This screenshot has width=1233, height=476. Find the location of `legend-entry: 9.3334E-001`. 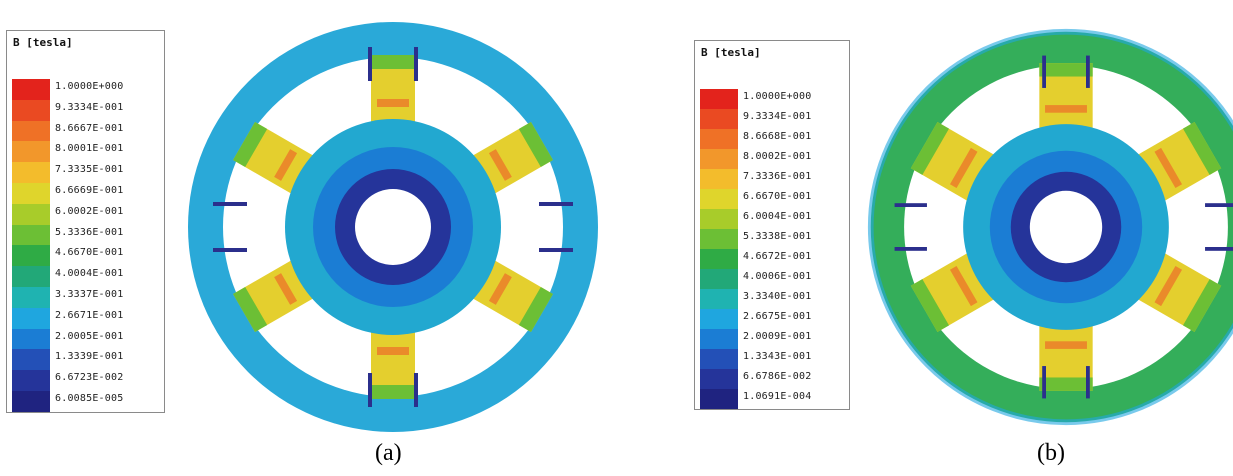

legend-entry: 9.3334E-001 is located at coordinates (85, 110).